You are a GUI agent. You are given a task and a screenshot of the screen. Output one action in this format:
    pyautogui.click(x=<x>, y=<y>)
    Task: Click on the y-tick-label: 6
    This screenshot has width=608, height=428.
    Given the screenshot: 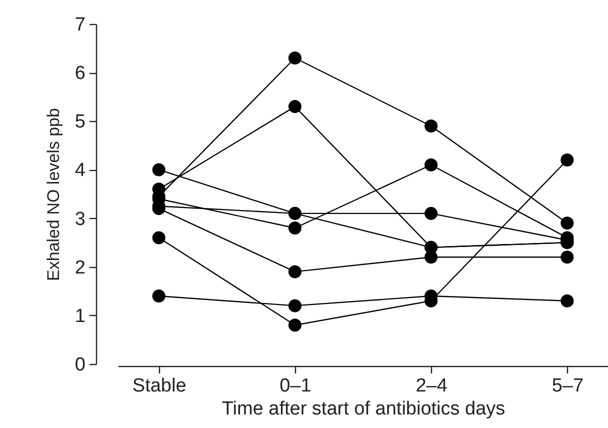 What is the action you would take?
    pyautogui.click(x=80, y=73)
    